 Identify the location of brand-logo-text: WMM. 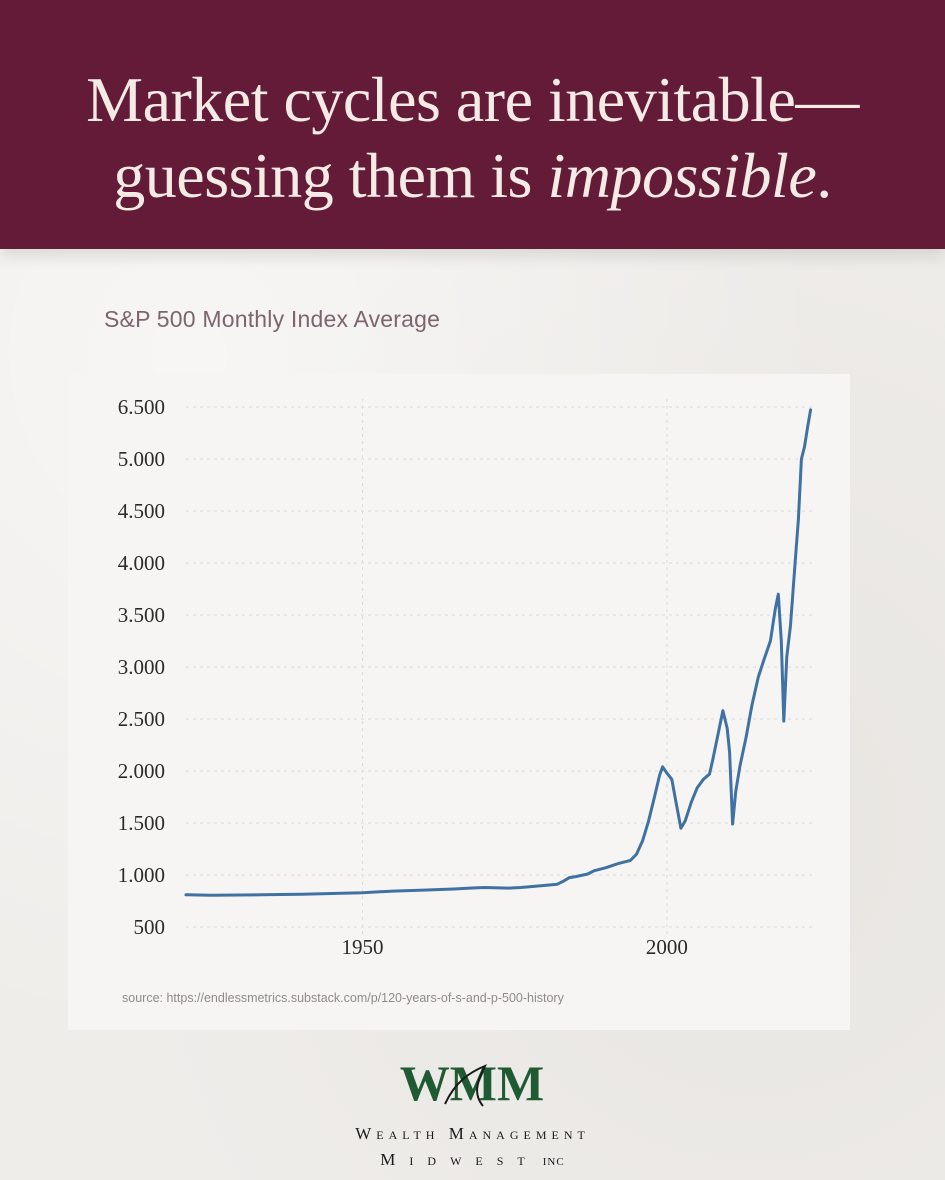
(472, 1083).